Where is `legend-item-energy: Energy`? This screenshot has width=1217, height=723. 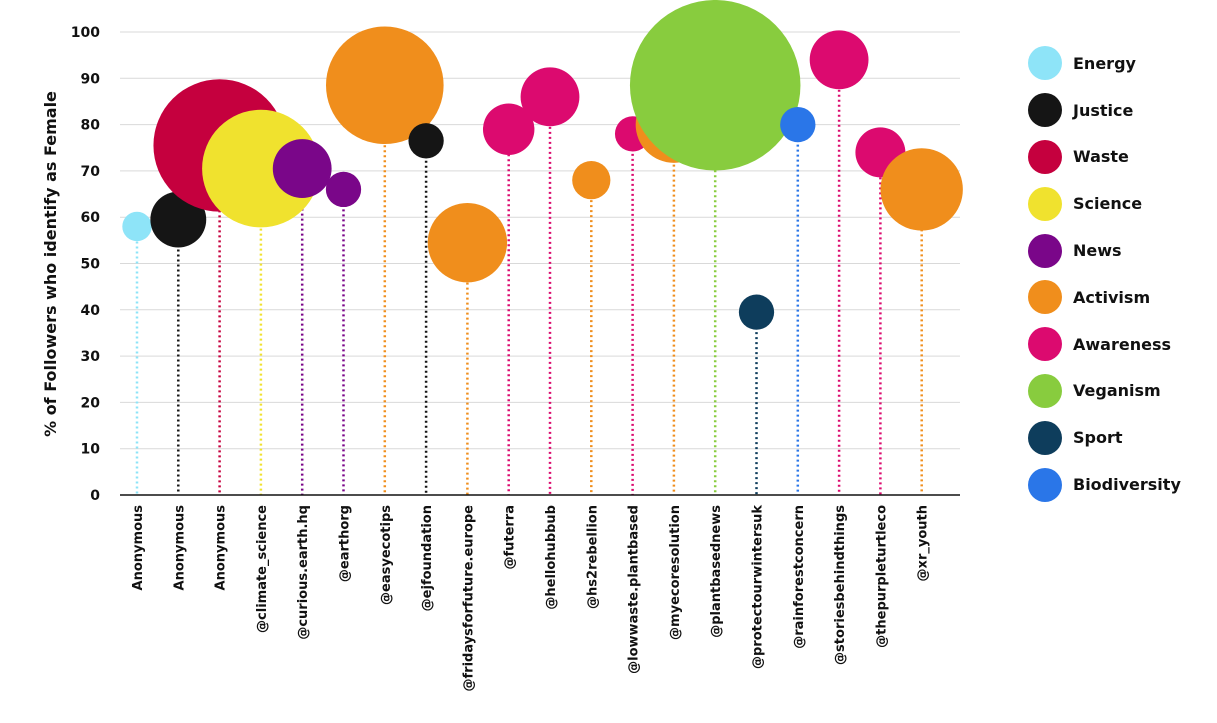
legend-item-energy: Energy is located at coordinates (1104, 63).